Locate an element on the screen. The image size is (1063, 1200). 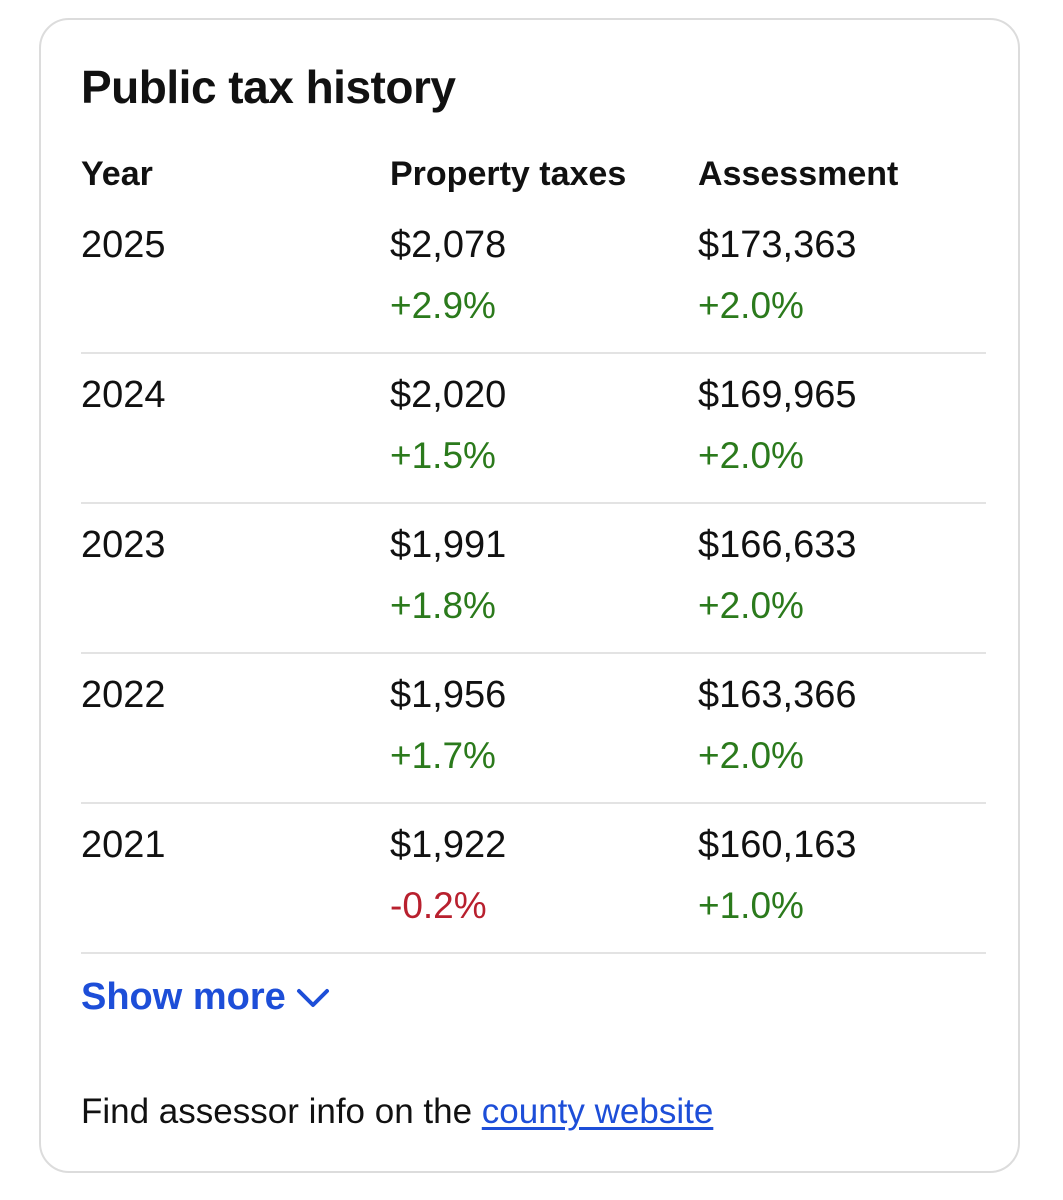
county-website-link: county website is located at coordinates (597, 1111).